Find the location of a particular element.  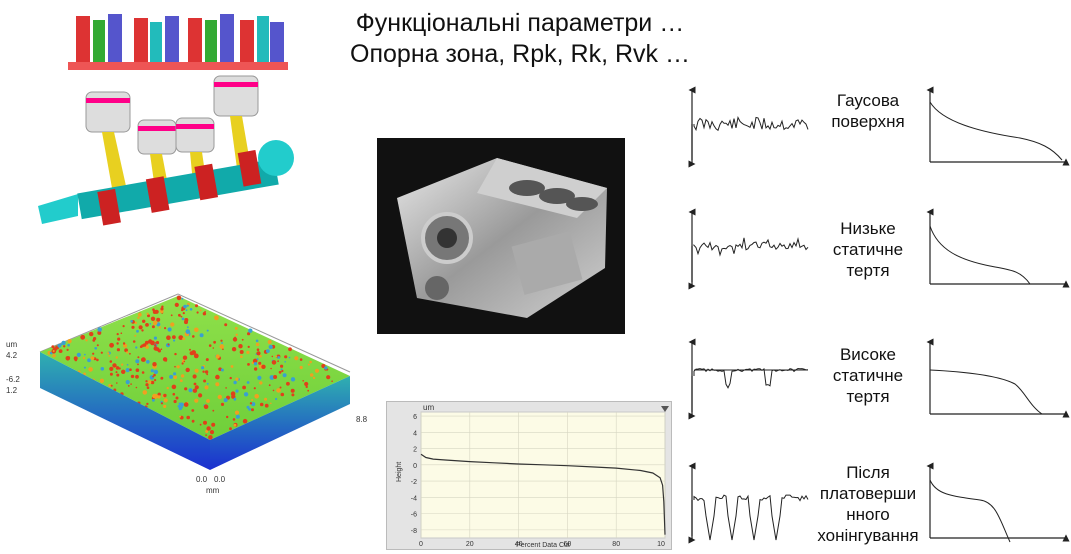

surface-peaks is located at coordinates (190, 367).